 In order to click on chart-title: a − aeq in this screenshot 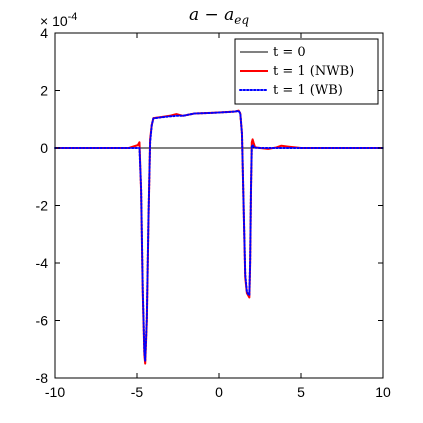, I will do `click(219, 16)`.